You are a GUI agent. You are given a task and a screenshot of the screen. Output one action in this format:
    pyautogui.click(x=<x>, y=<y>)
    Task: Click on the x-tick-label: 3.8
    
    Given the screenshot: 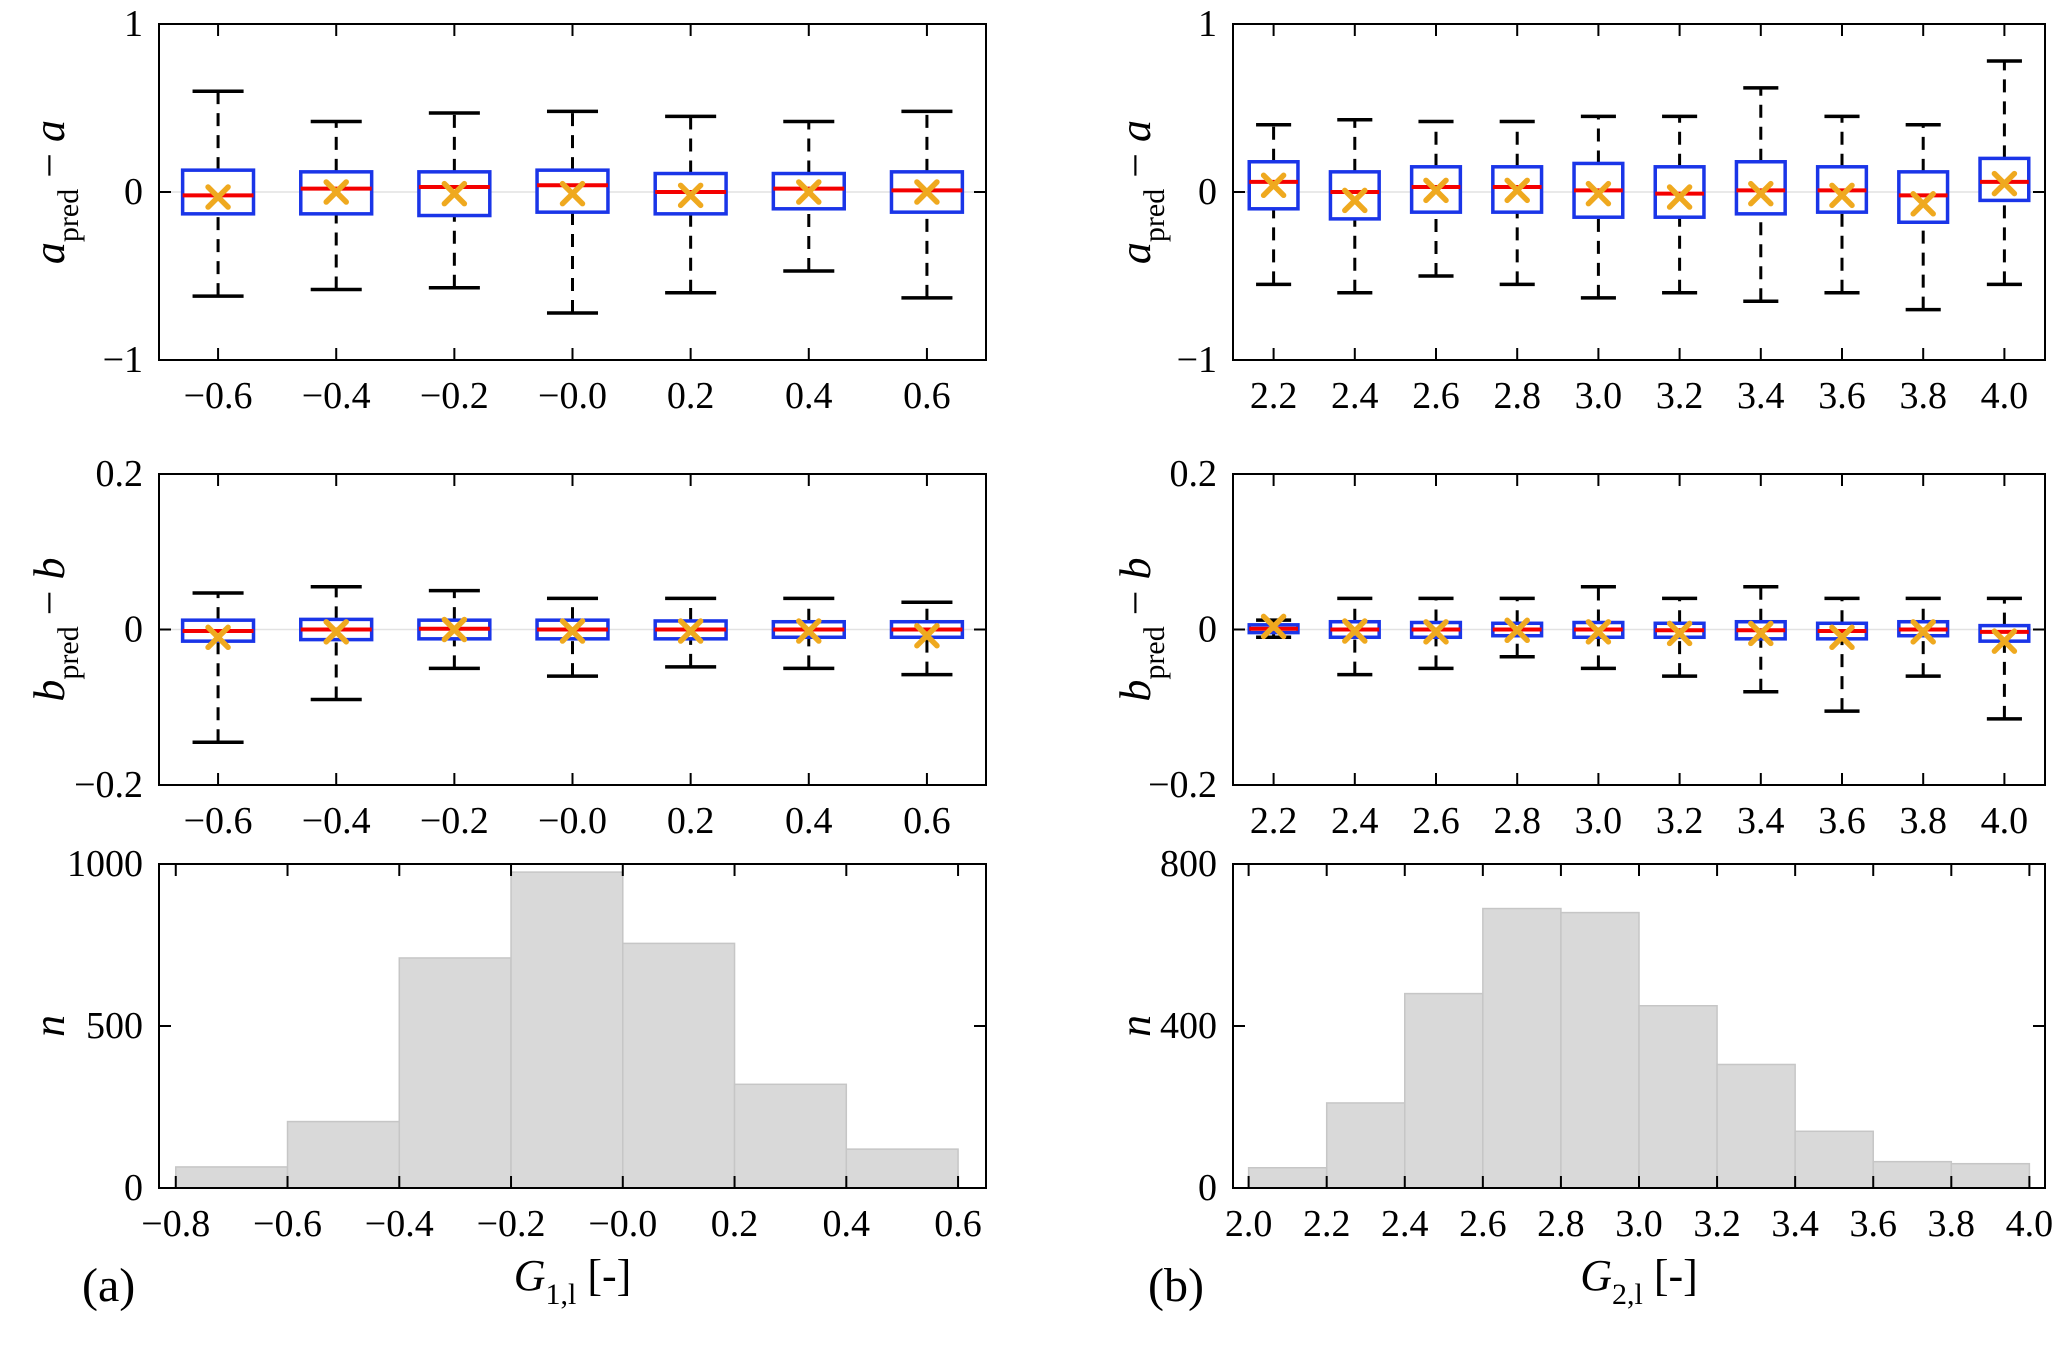 What is the action you would take?
    pyautogui.click(x=1923, y=396)
    